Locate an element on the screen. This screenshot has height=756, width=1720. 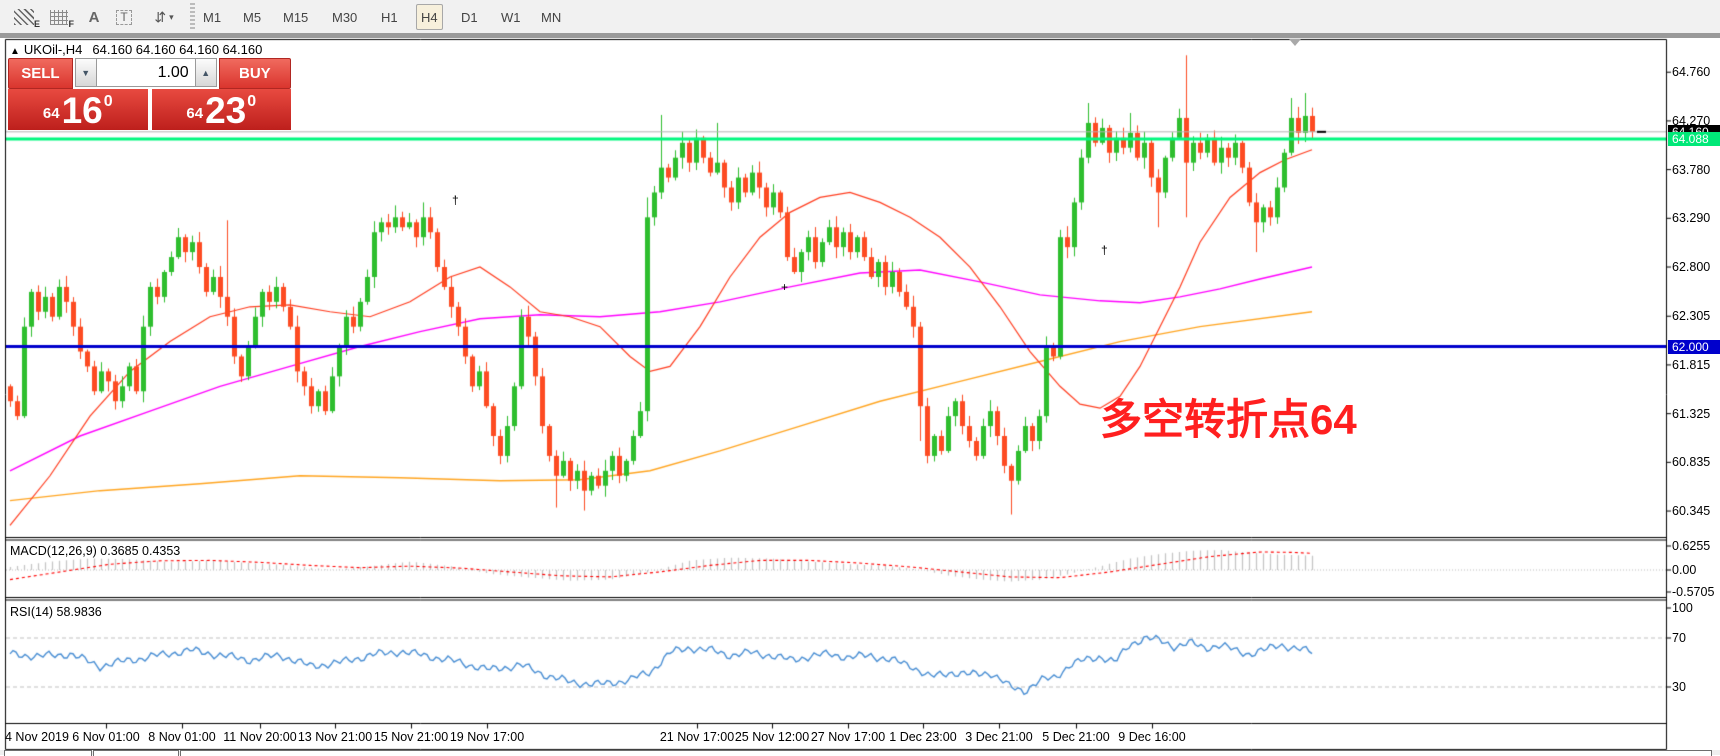
sell-price-pips: 16 is located at coordinates (82, 110).